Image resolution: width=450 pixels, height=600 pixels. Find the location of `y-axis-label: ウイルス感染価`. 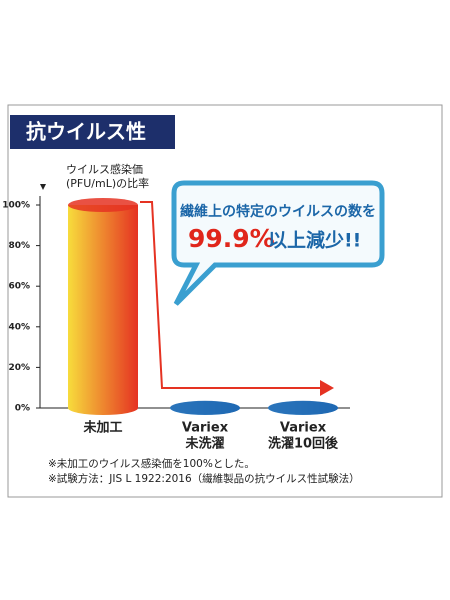

y-axis-label: ウイルス感染価 is located at coordinates (104, 169).